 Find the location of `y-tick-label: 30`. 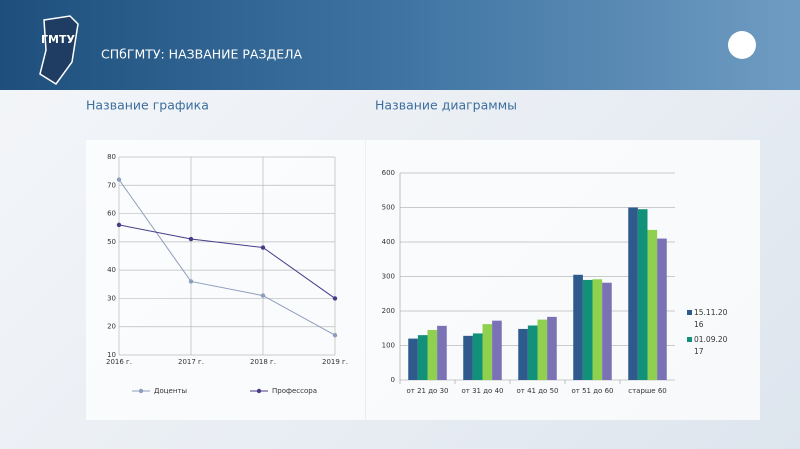

y-tick-label: 30 is located at coordinates (111, 298).